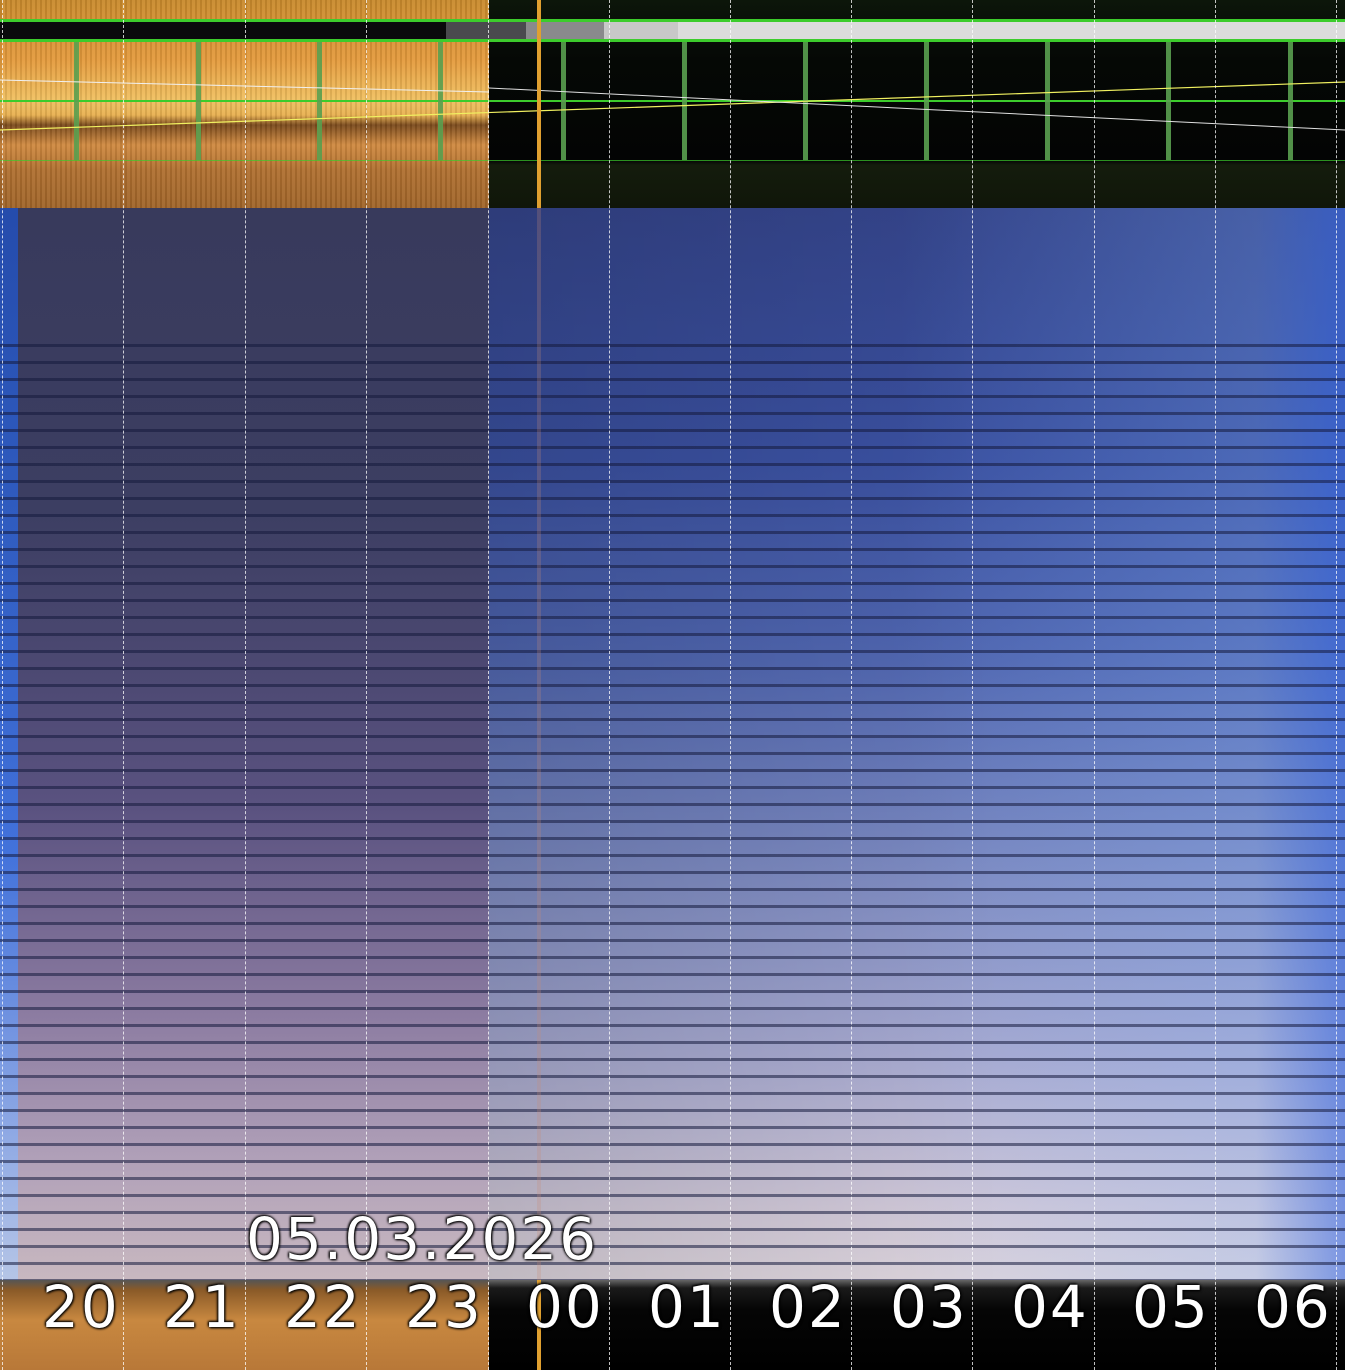  What do you see at coordinates (1011, 30) in the screenshot?
I see `brightness-bar-light` at bounding box center [1011, 30].